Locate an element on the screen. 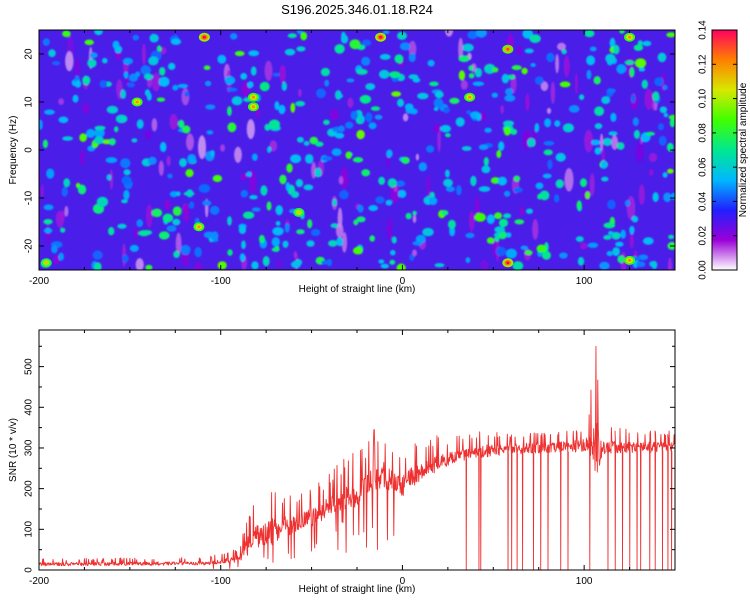 The image size is (750, 600). y-tick-label: 0 is located at coordinates (29, 570).